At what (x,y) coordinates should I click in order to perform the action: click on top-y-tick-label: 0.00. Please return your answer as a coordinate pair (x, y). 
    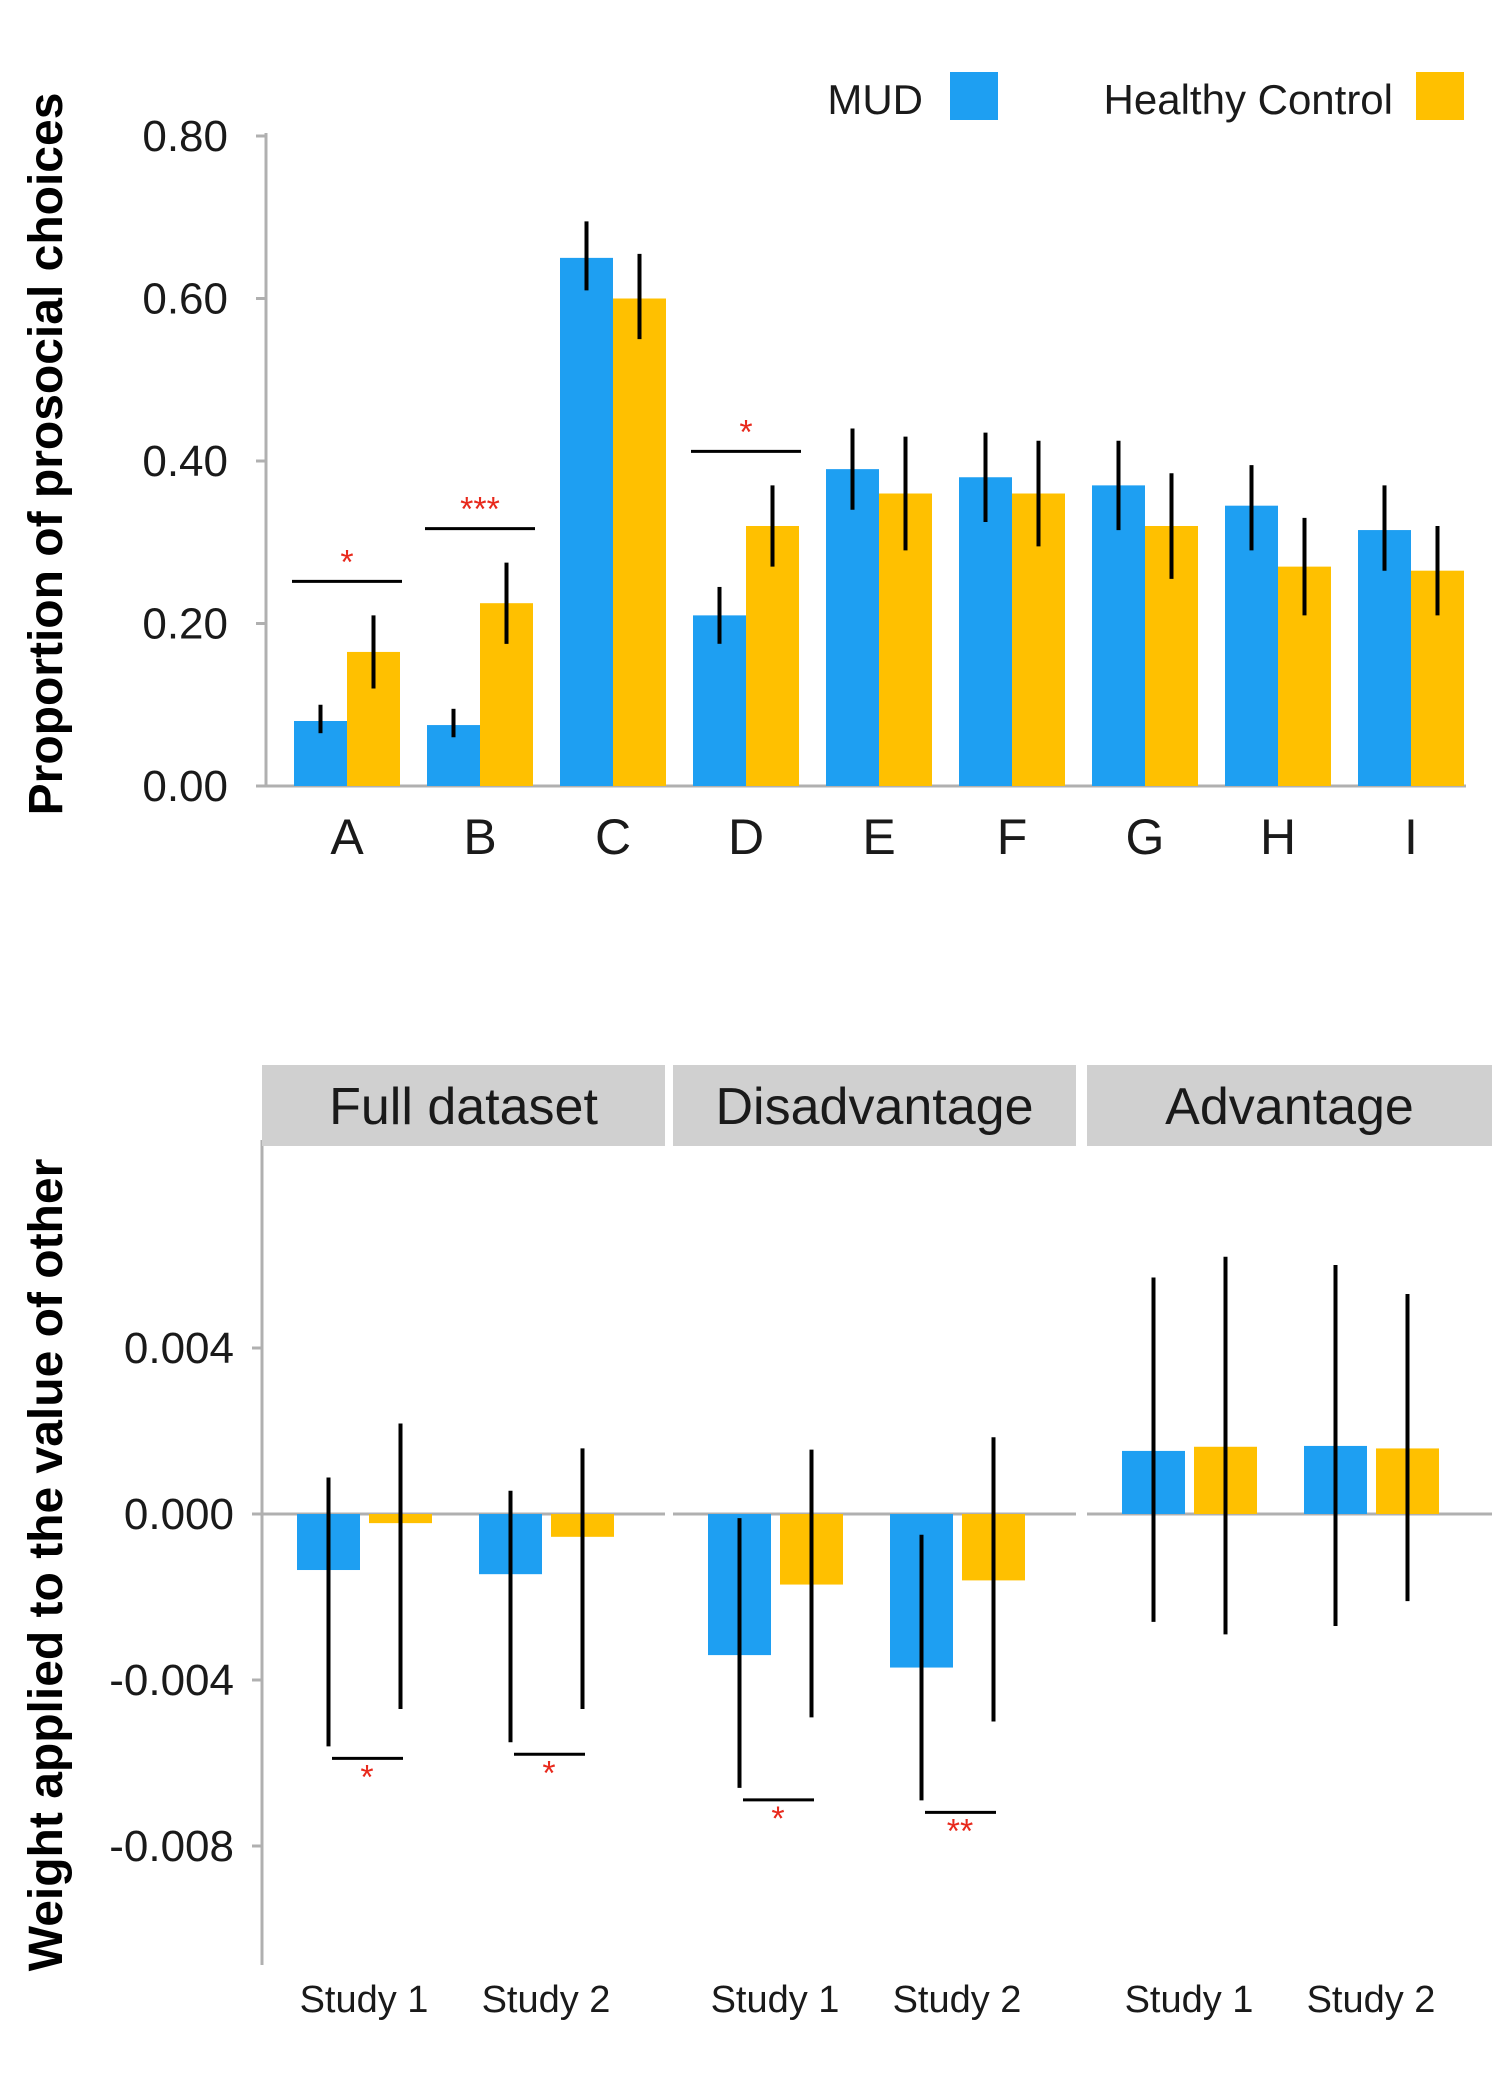
    Looking at the image, I should click on (185, 786).